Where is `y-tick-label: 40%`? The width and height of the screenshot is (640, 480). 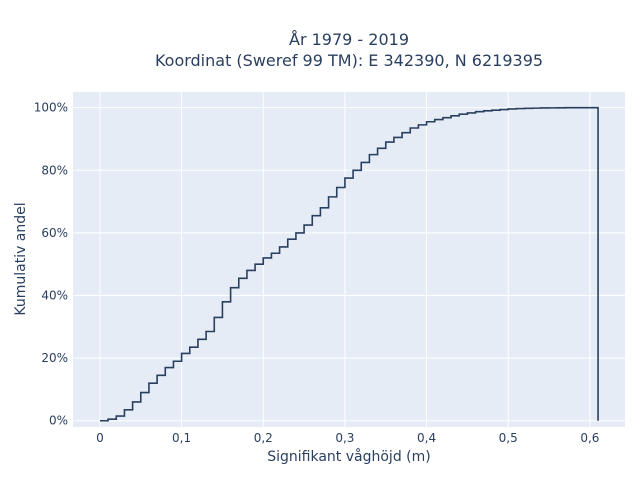
y-tick-label: 40% is located at coordinates (54, 296).